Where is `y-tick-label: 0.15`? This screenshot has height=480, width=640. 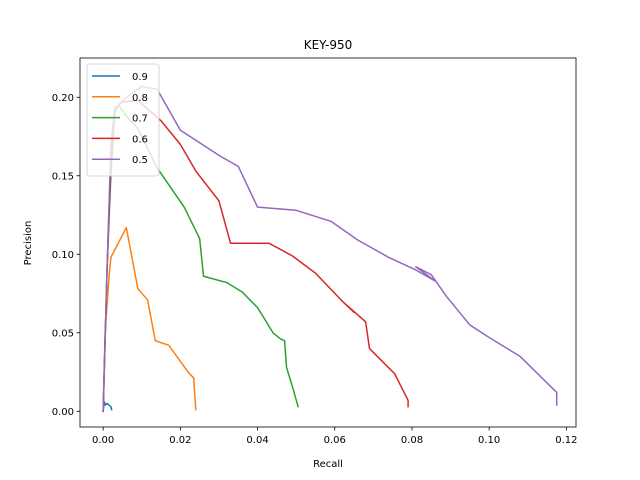
y-tick-label: 0.15 is located at coordinates (63, 176).